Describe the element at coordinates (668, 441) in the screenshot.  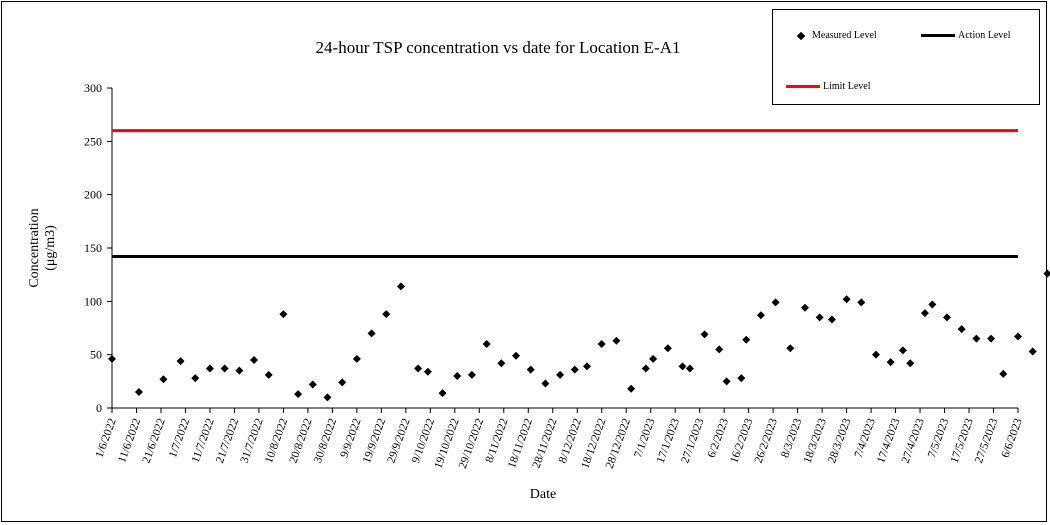
I see `x-tick-label: 17/1/2023` at that location.